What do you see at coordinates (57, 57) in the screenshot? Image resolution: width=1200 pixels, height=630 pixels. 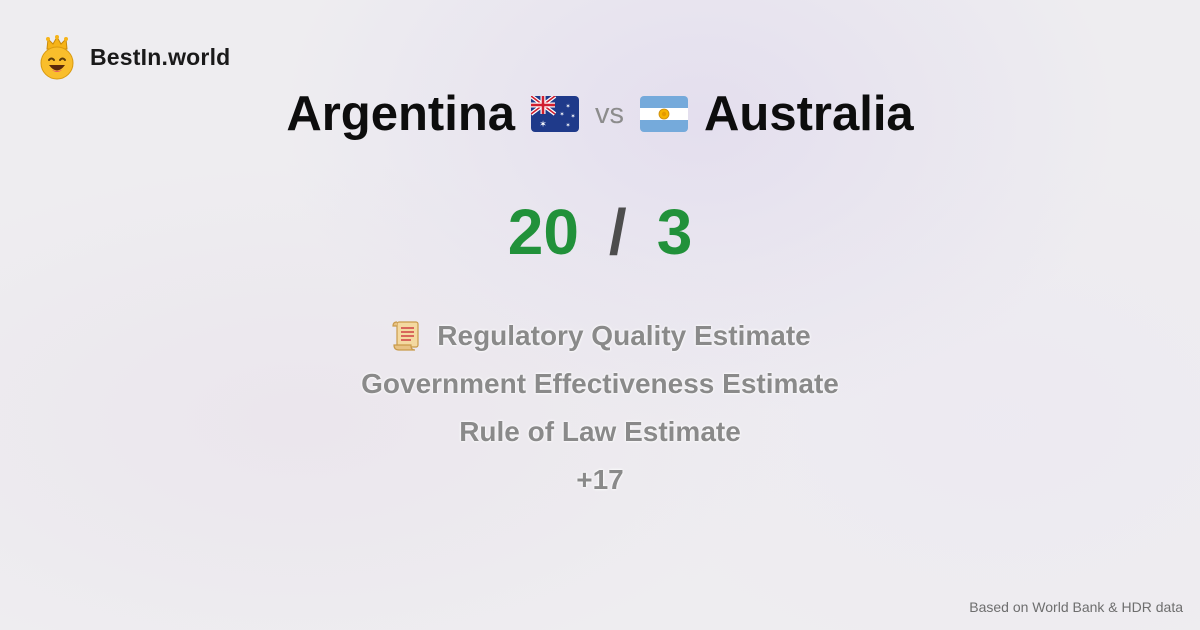 I see `crowned-smiley-icon` at bounding box center [57, 57].